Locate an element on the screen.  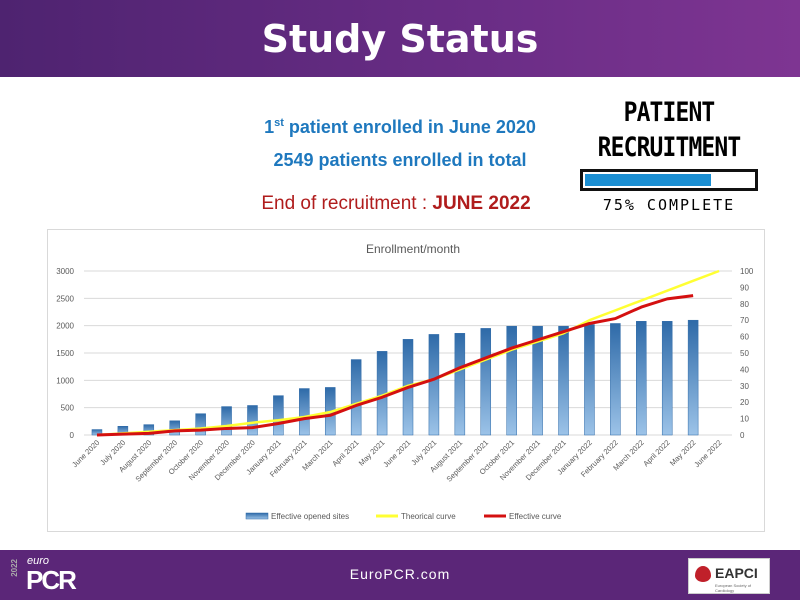
legend-label: Effective opened sites is located at coordinates (310, 516).